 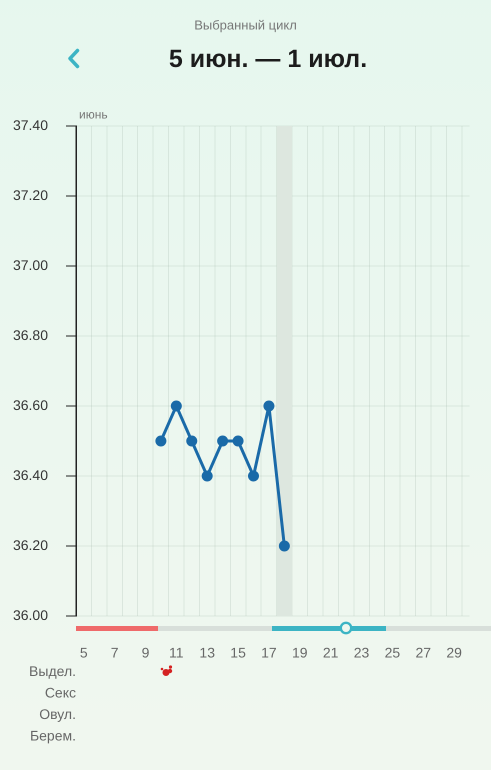 What do you see at coordinates (300, 652) in the screenshot?
I see `x-tick-label: 19` at bounding box center [300, 652].